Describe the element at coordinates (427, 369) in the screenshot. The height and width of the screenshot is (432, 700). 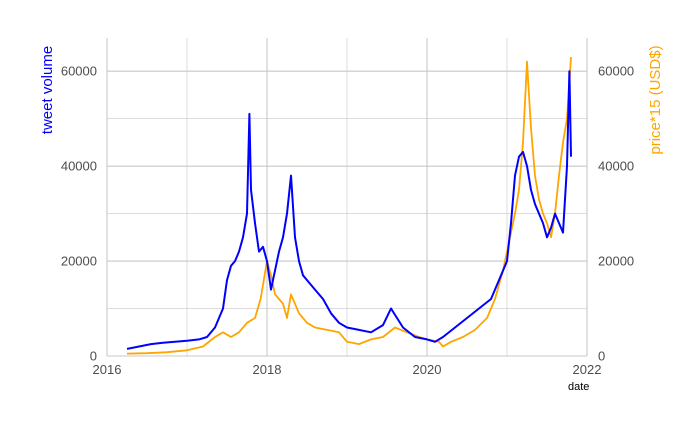
I see `x-tick-label: 2020` at that location.